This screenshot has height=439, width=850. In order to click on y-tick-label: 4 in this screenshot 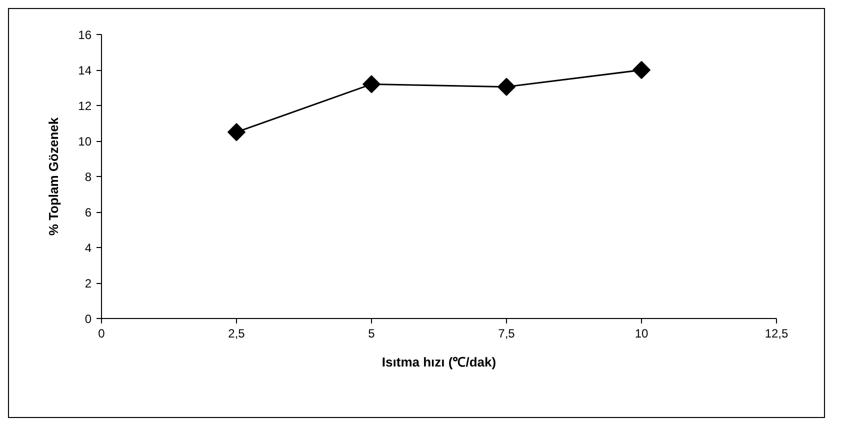, I will do `click(88, 248)`.